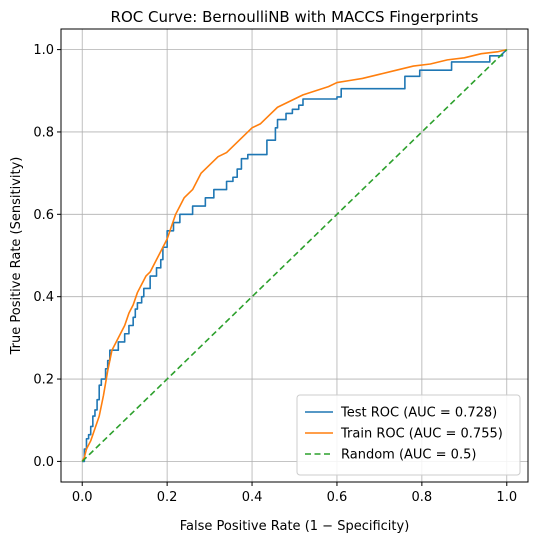 This screenshot has width=536, height=545. What do you see at coordinates (43, 50) in the screenshot?
I see `y-tick-label: 1.0` at bounding box center [43, 50].